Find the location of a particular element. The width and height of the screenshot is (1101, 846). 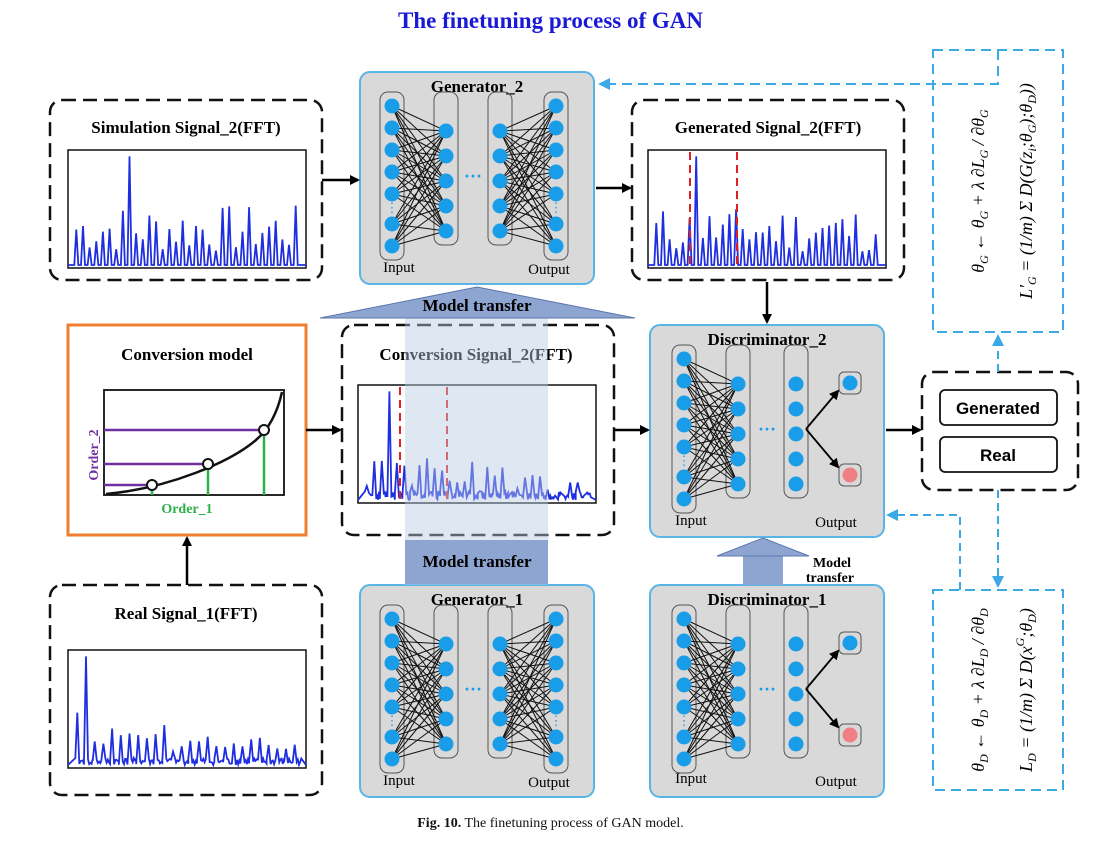

spectrum-trace is located at coordinates (187, 712).